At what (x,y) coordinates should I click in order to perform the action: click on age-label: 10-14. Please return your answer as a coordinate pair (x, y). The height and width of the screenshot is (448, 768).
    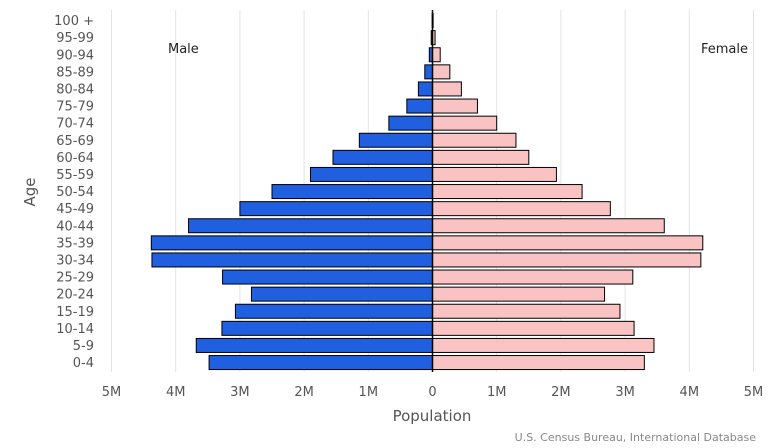
    Looking at the image, I should click on (75, 329).